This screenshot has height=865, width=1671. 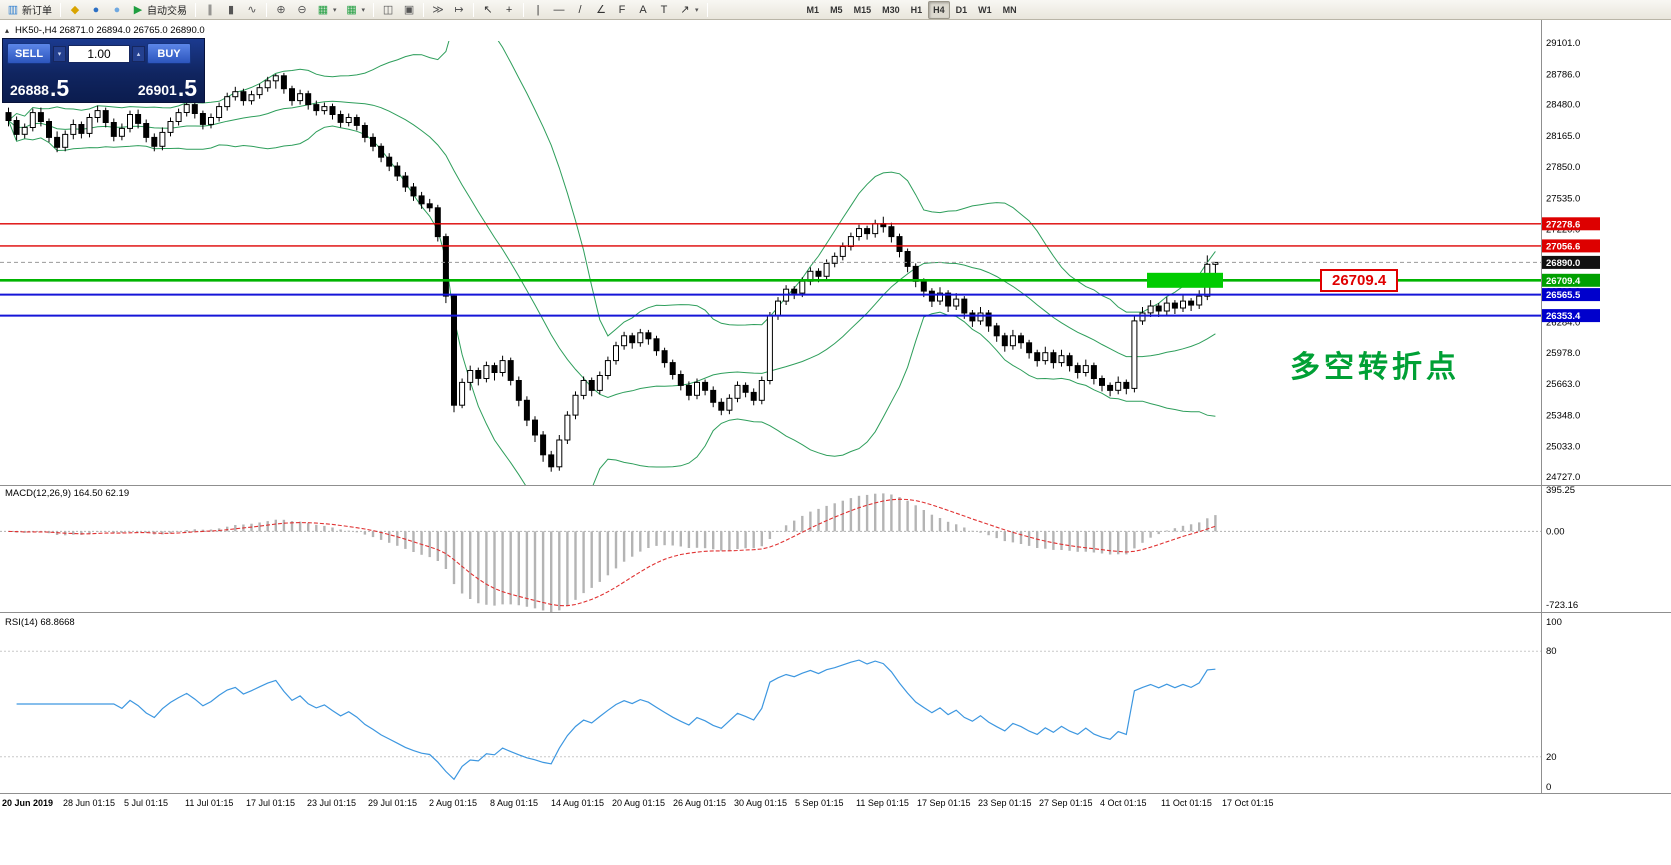 I want to click on bar-chart-button: ∥, so click(x=210, y=10).